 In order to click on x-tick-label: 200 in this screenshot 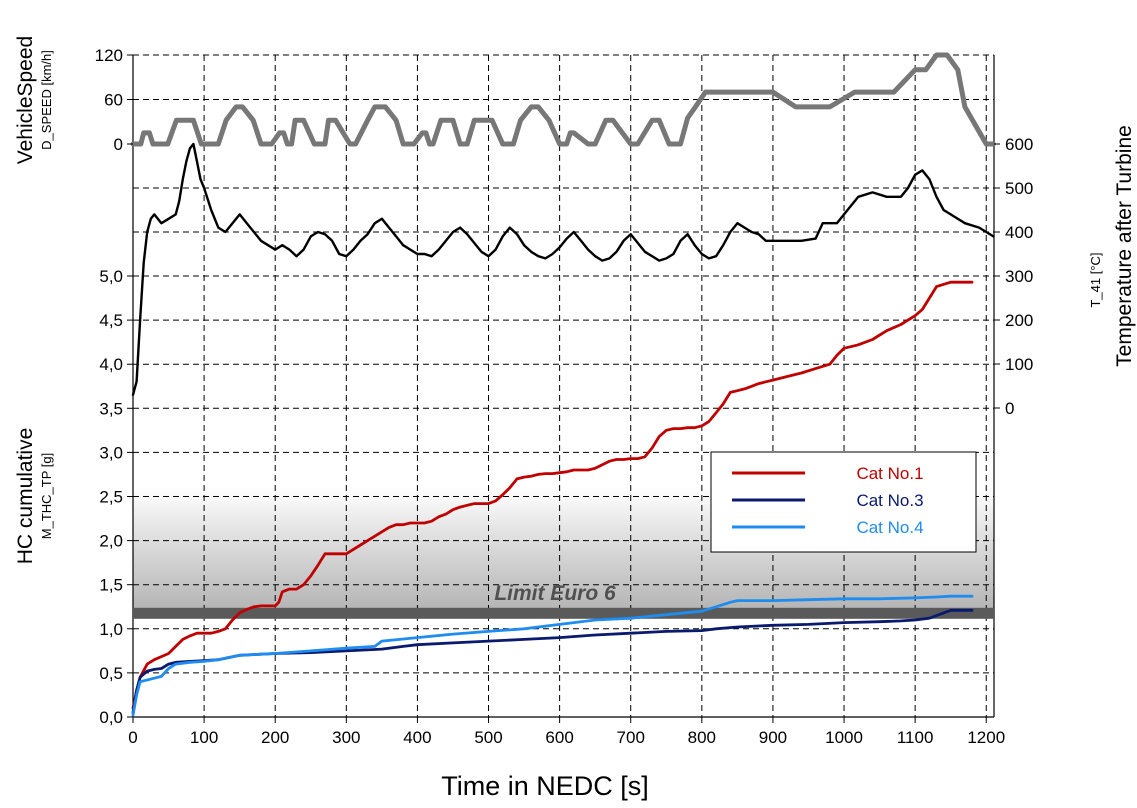, I will do `click(275, 737)`.